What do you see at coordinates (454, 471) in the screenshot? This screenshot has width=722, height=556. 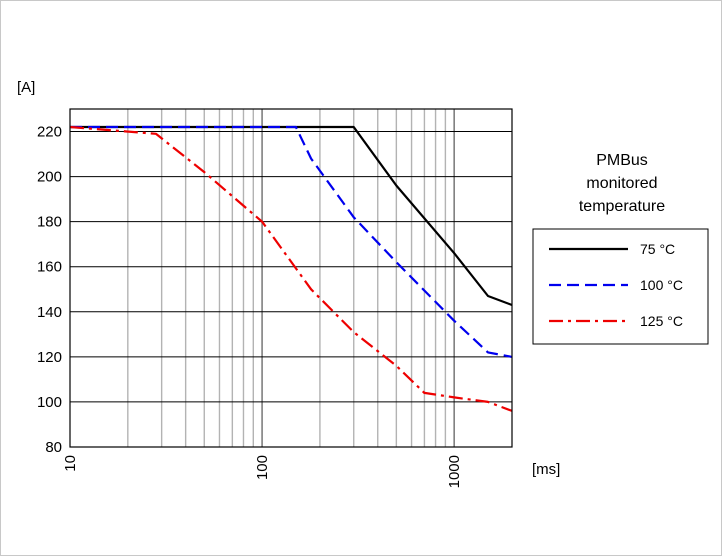 I see `x-tick-label: 1000` at bounding box center [454, 471].